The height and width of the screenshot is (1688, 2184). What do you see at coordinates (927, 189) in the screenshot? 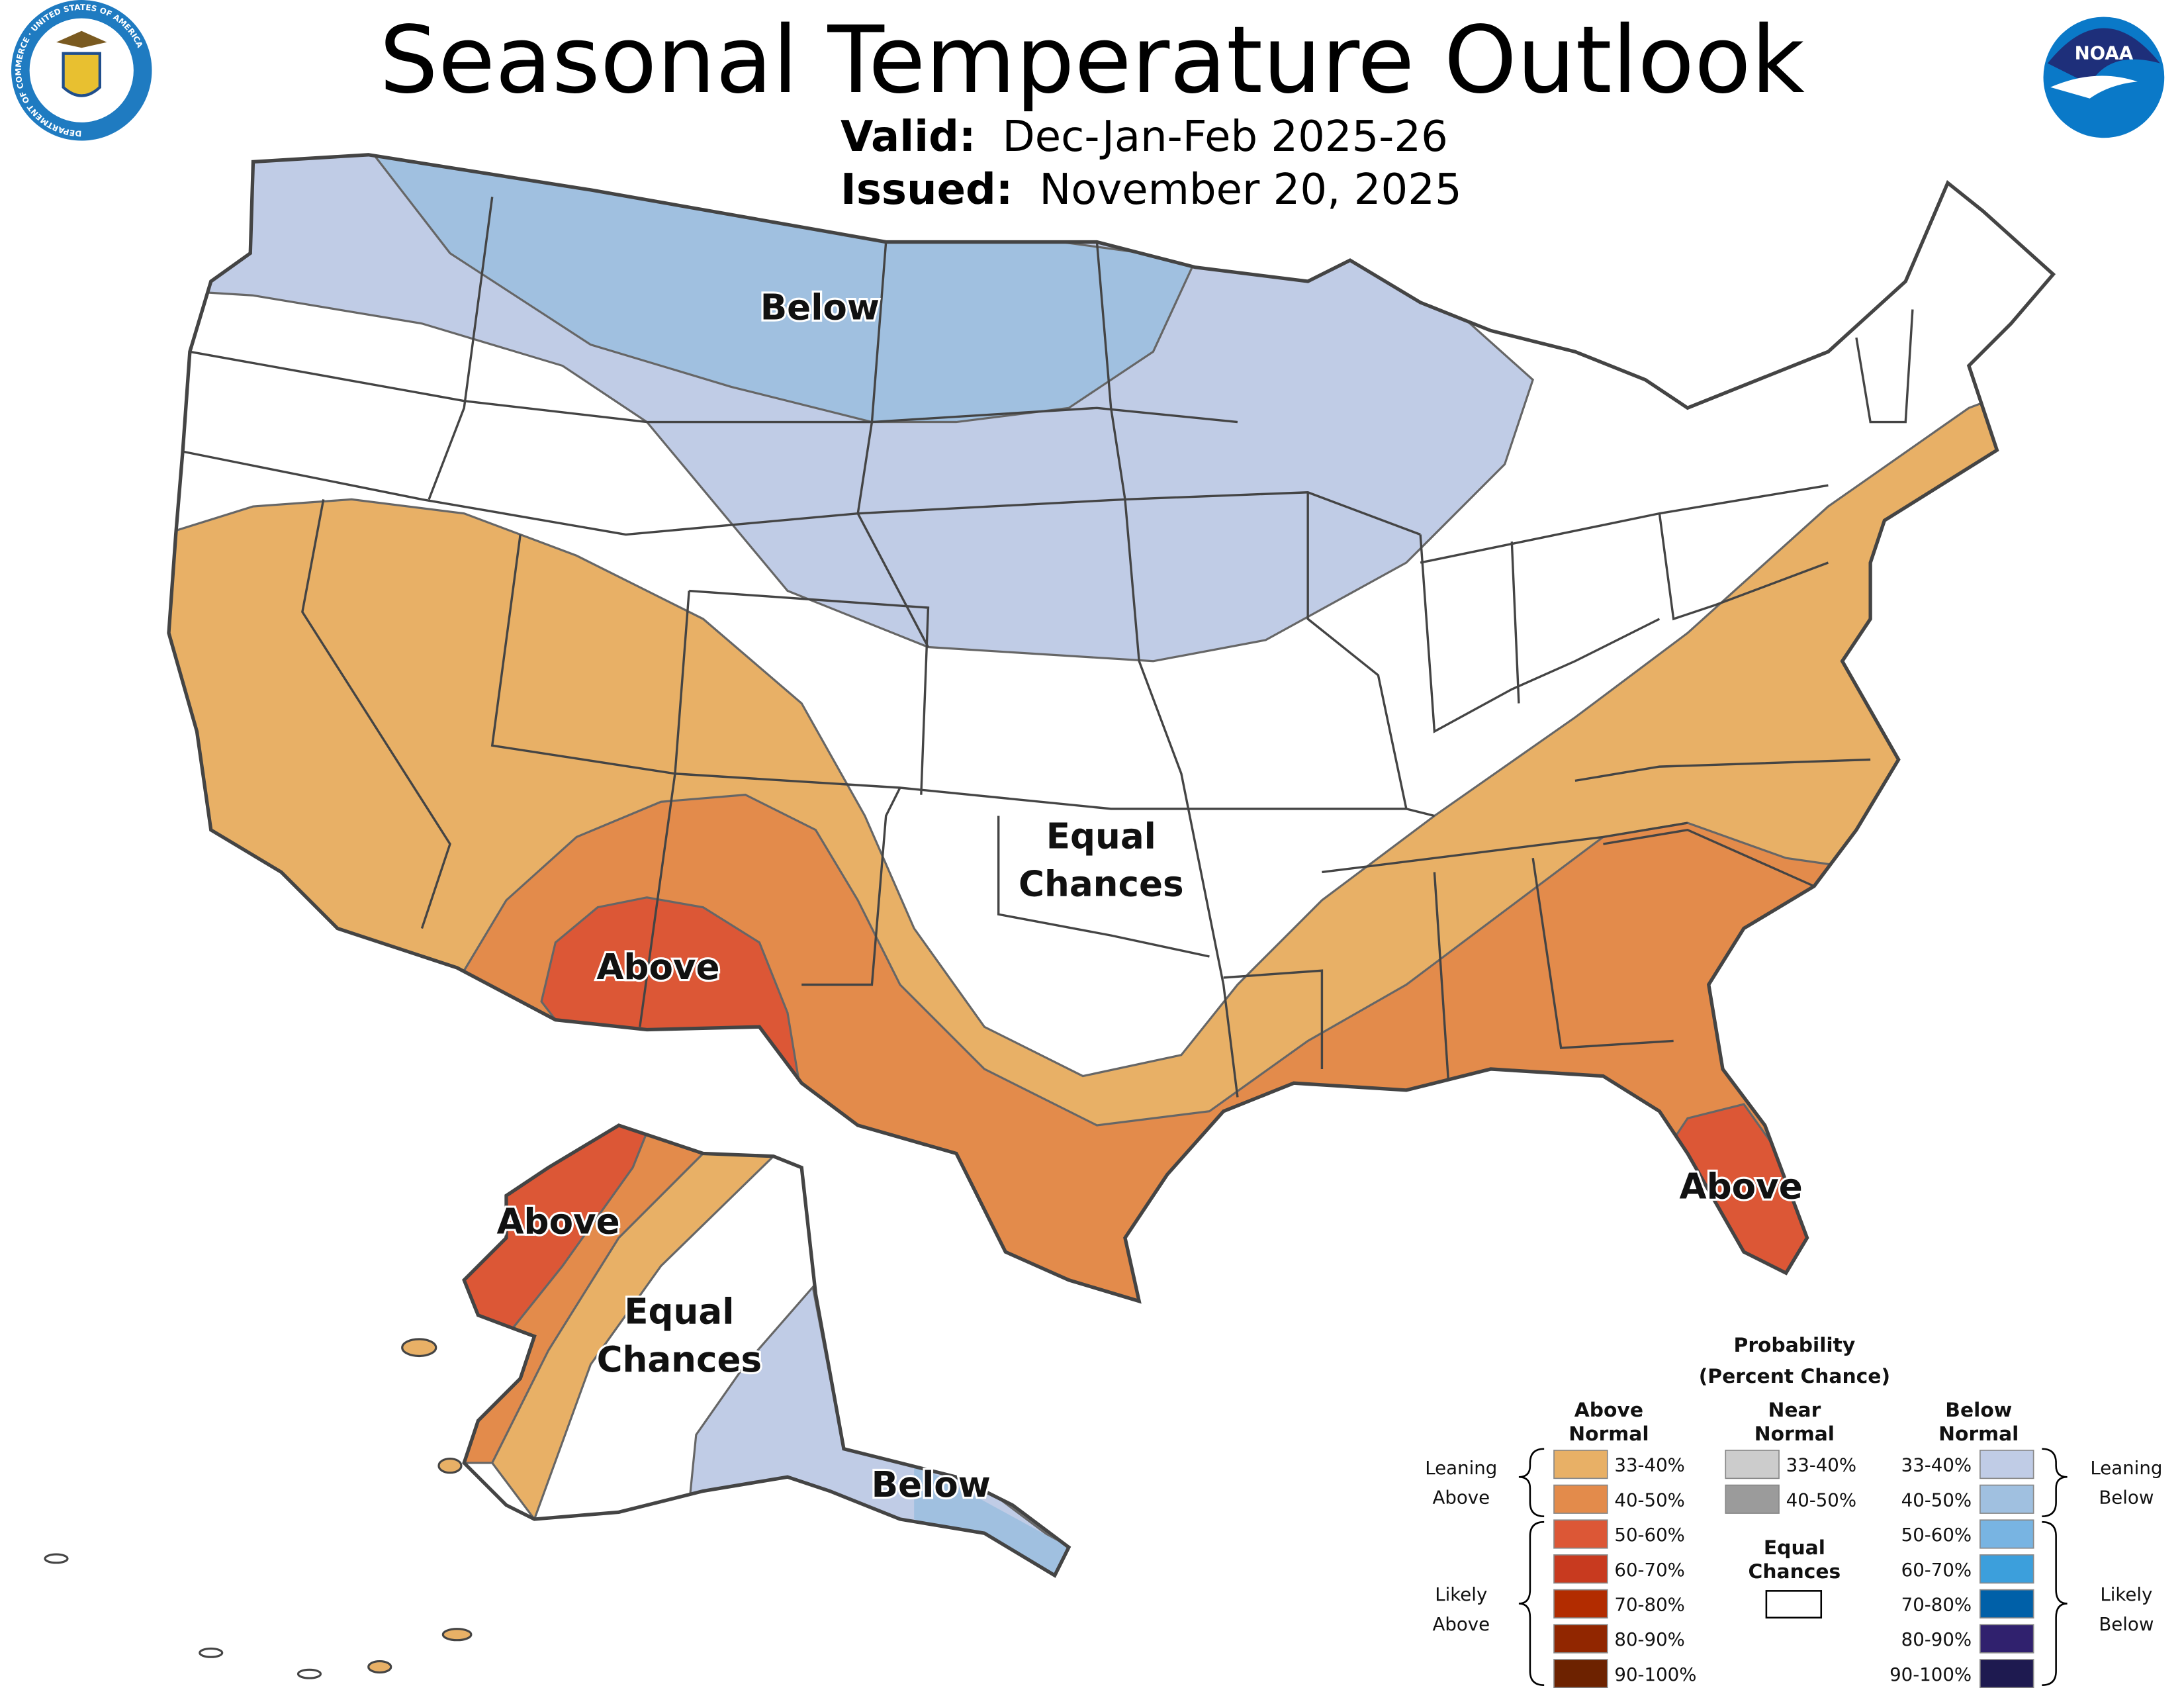
I see `issued-label: Issued:` at bounding box center [927, 189].